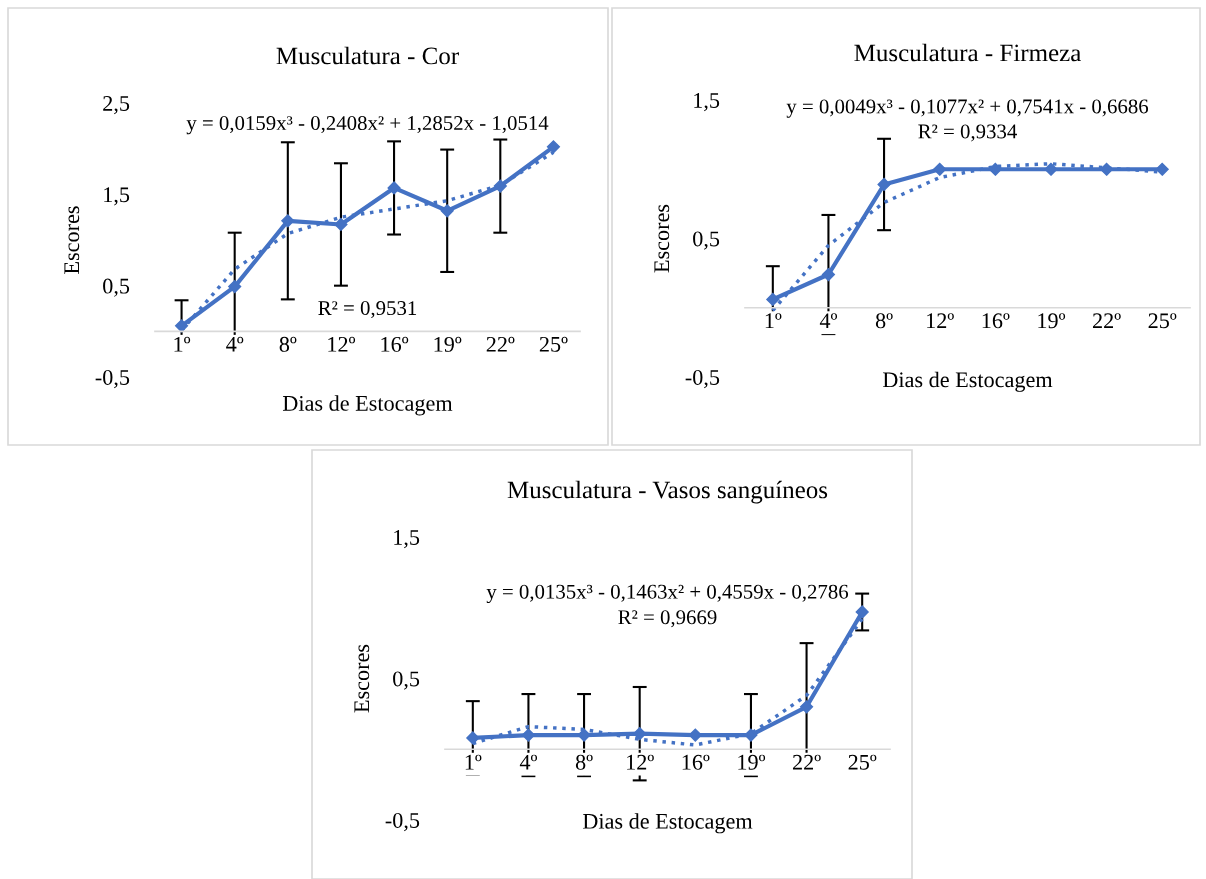  Describe the element at coordinates (367, 125) in the screenshot. I see `annotation: y = 0,0159x³ - 0,2408x² + 1,2852x - 1,0514` at that location.